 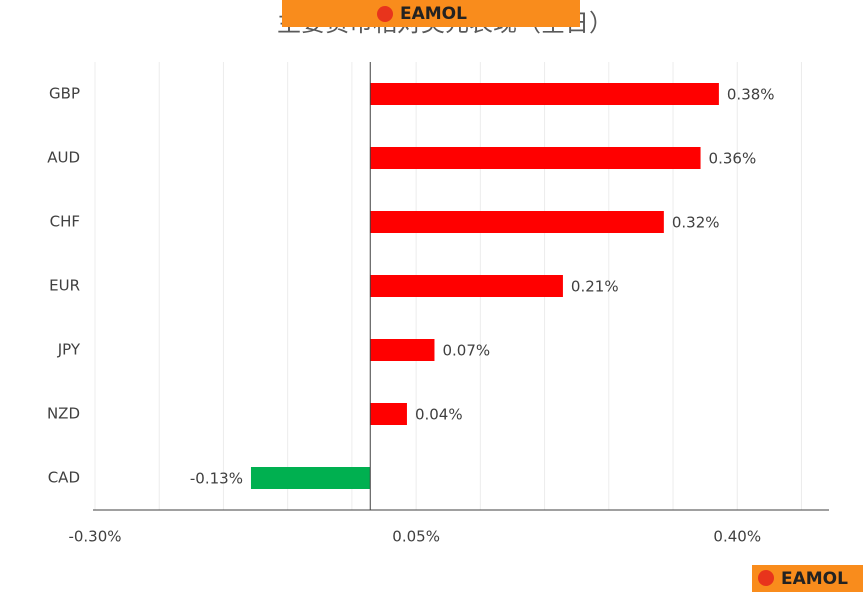 I want to click on watermark-banner, so click(x=431, y=13).